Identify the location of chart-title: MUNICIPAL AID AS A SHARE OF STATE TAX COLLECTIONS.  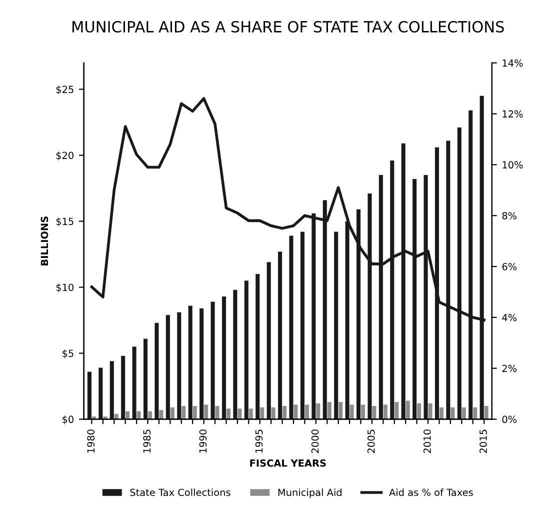
(288, 26).